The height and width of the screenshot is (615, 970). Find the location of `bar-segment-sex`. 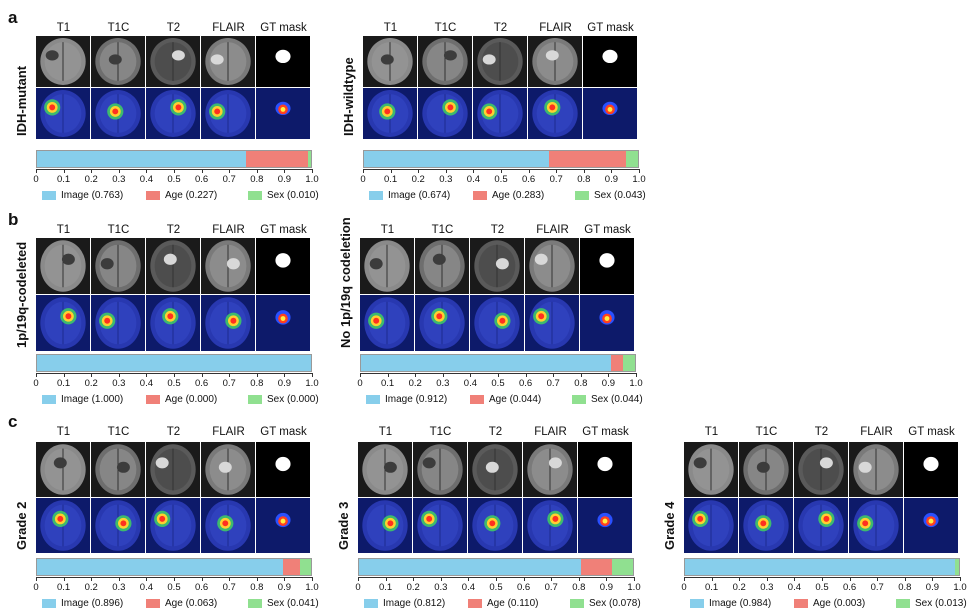

bar-segment-sex is located at coordinates (622, 567).